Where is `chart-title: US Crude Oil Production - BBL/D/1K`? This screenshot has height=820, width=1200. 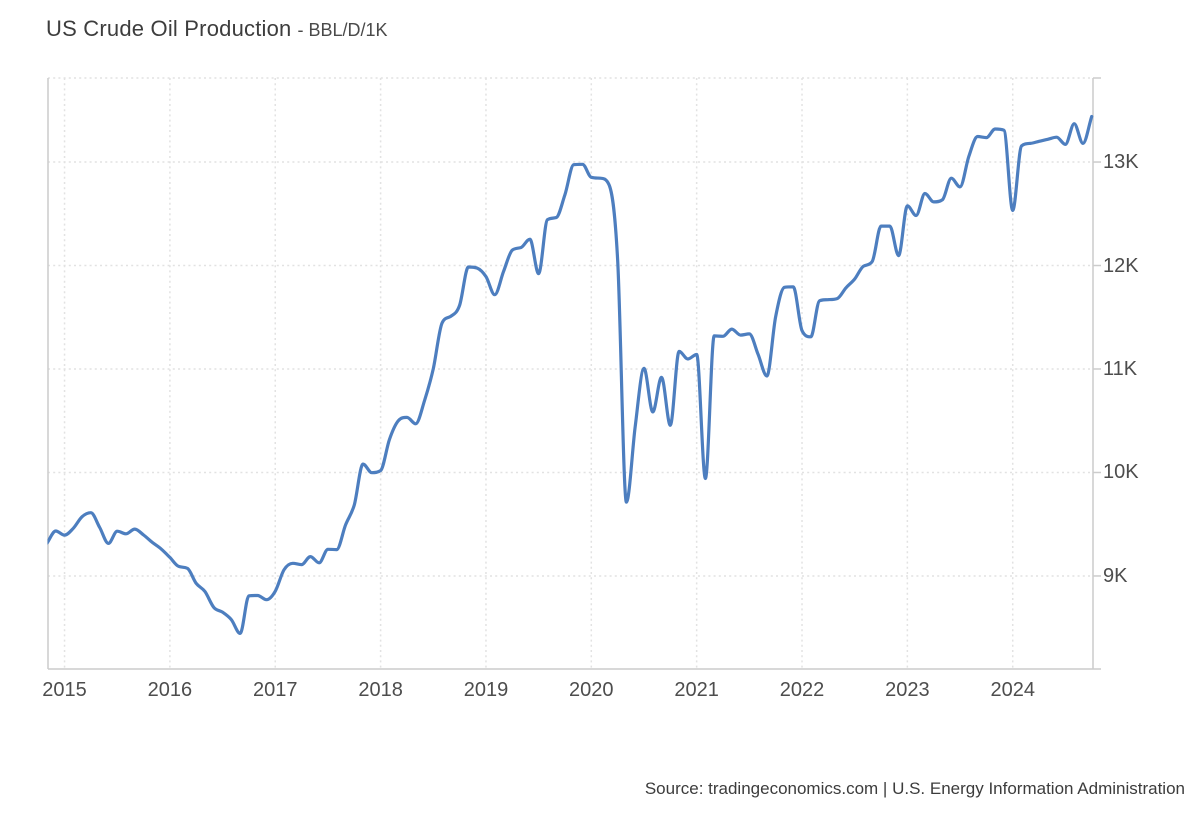 chart-title: US Crude Oil Production - BBL/D/1K is located at coordinates (217, 29).